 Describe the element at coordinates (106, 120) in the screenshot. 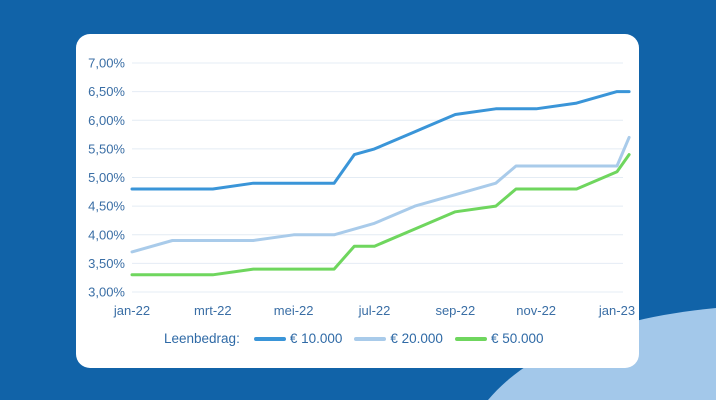

I see `y-tick-label: 6,00%` at that location.